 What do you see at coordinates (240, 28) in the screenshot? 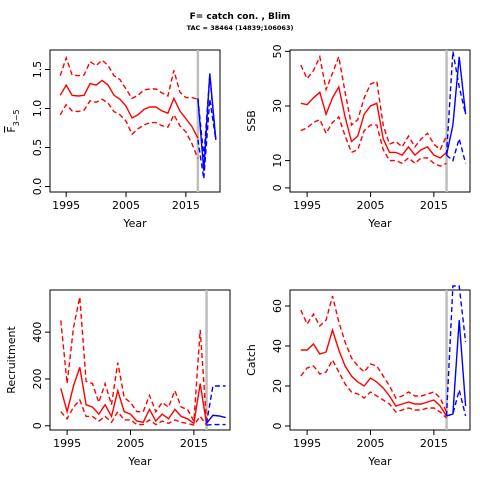
I see `figure-subtitle: TAC = 38464 (14839;106063)` at bounding box center [240, 28].